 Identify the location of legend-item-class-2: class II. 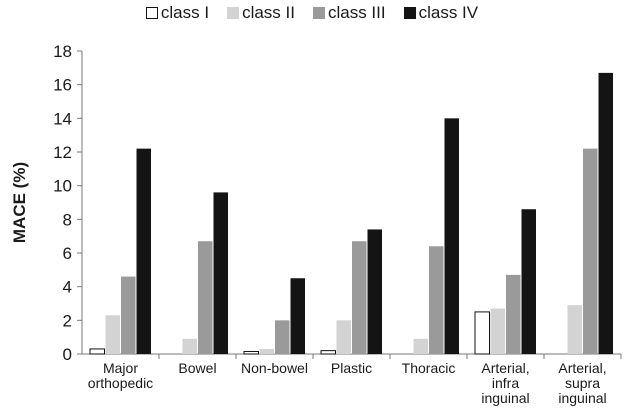
(261, 13).